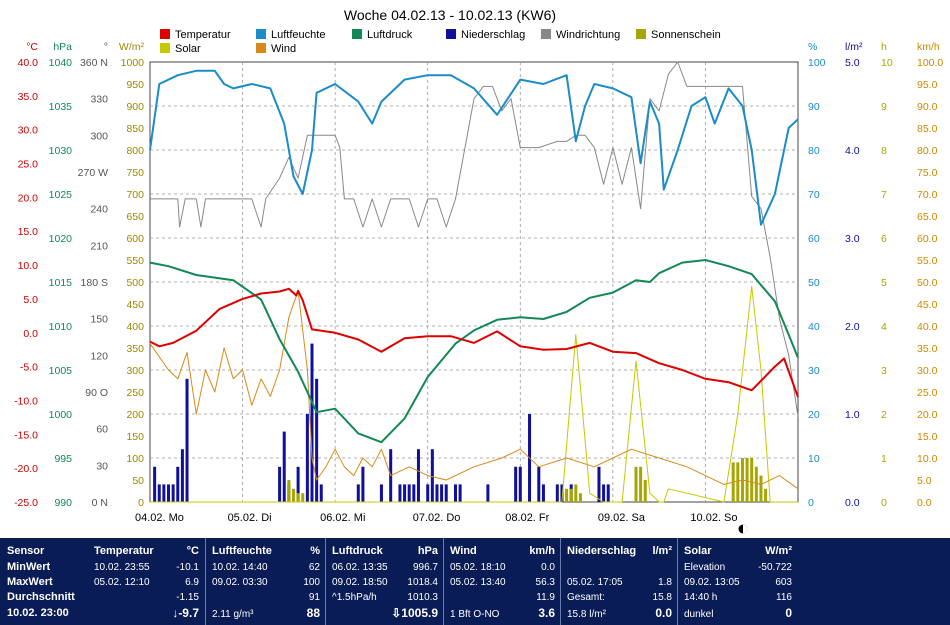 This screenshot has width=950, height=625. Describe the element at coordinates (61, 283) in the screenshot. I see `tick-label-press: 1015` at that location.